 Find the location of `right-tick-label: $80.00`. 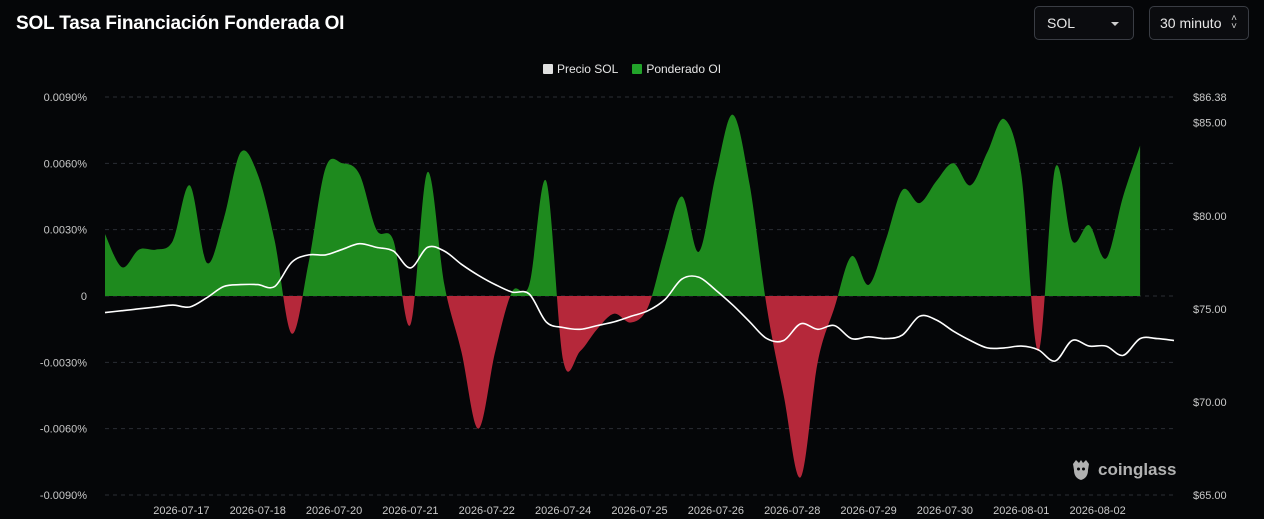

right-tick-label: $80.00 is located at coordinates (1210, 217).